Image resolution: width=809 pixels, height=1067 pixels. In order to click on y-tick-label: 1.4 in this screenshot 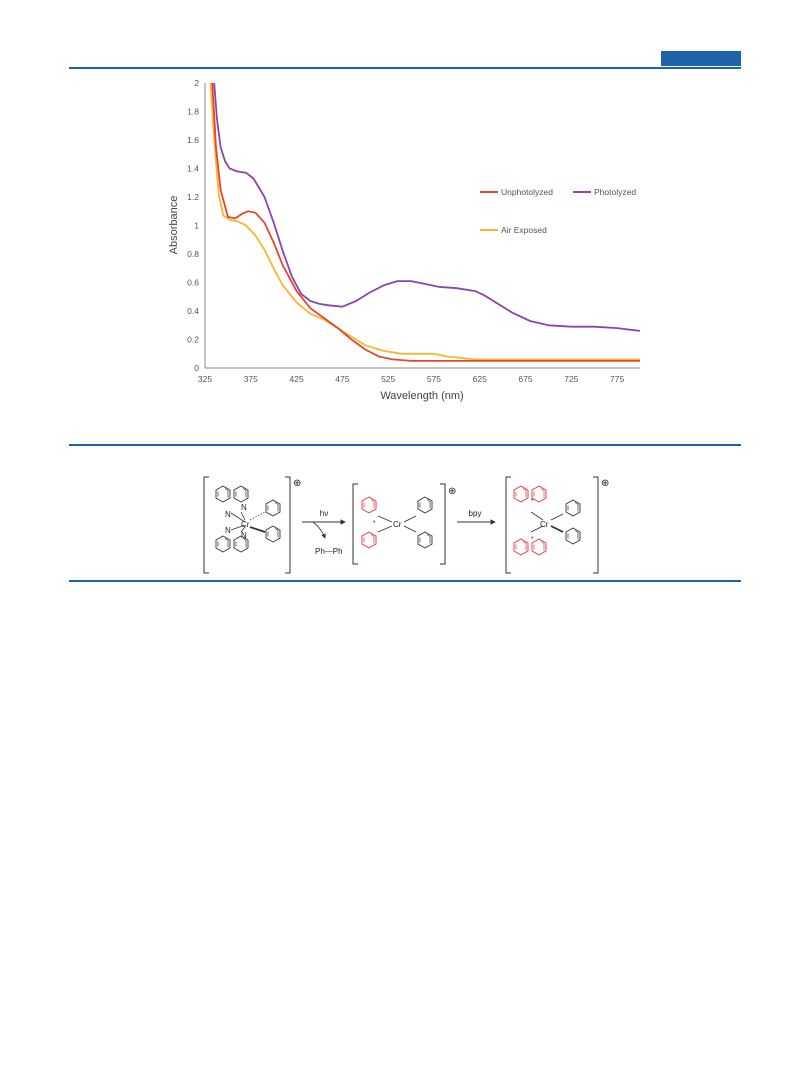, I will do `click(193, 169)`.